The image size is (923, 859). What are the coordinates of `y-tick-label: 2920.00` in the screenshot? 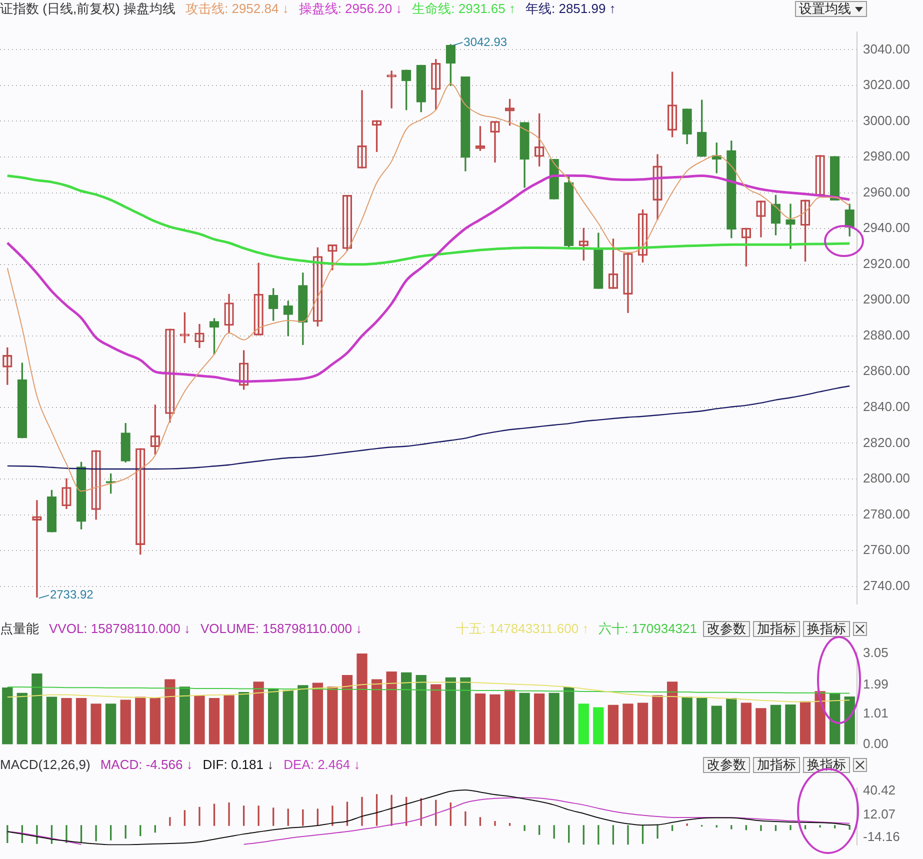 It's located at (886, 263).